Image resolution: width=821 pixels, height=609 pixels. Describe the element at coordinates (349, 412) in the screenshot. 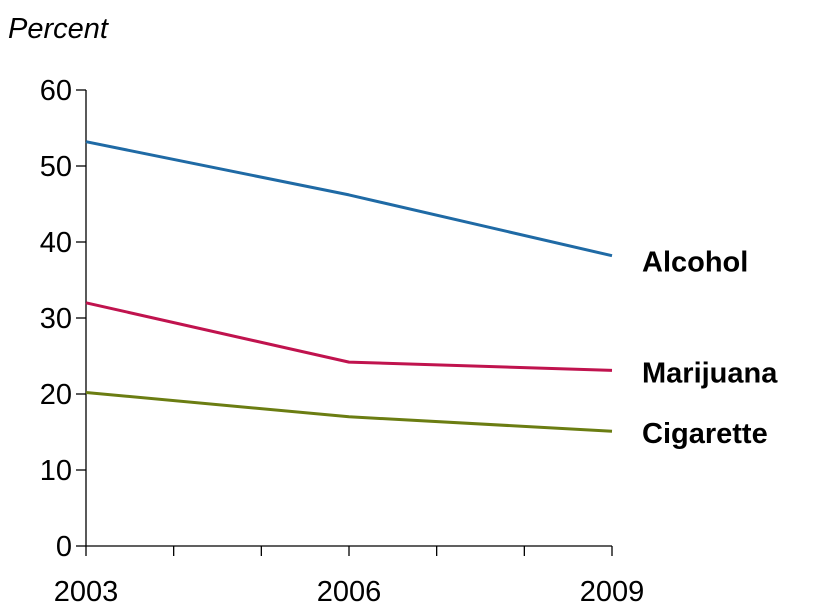

I see `series-line-cigarette` at that location.